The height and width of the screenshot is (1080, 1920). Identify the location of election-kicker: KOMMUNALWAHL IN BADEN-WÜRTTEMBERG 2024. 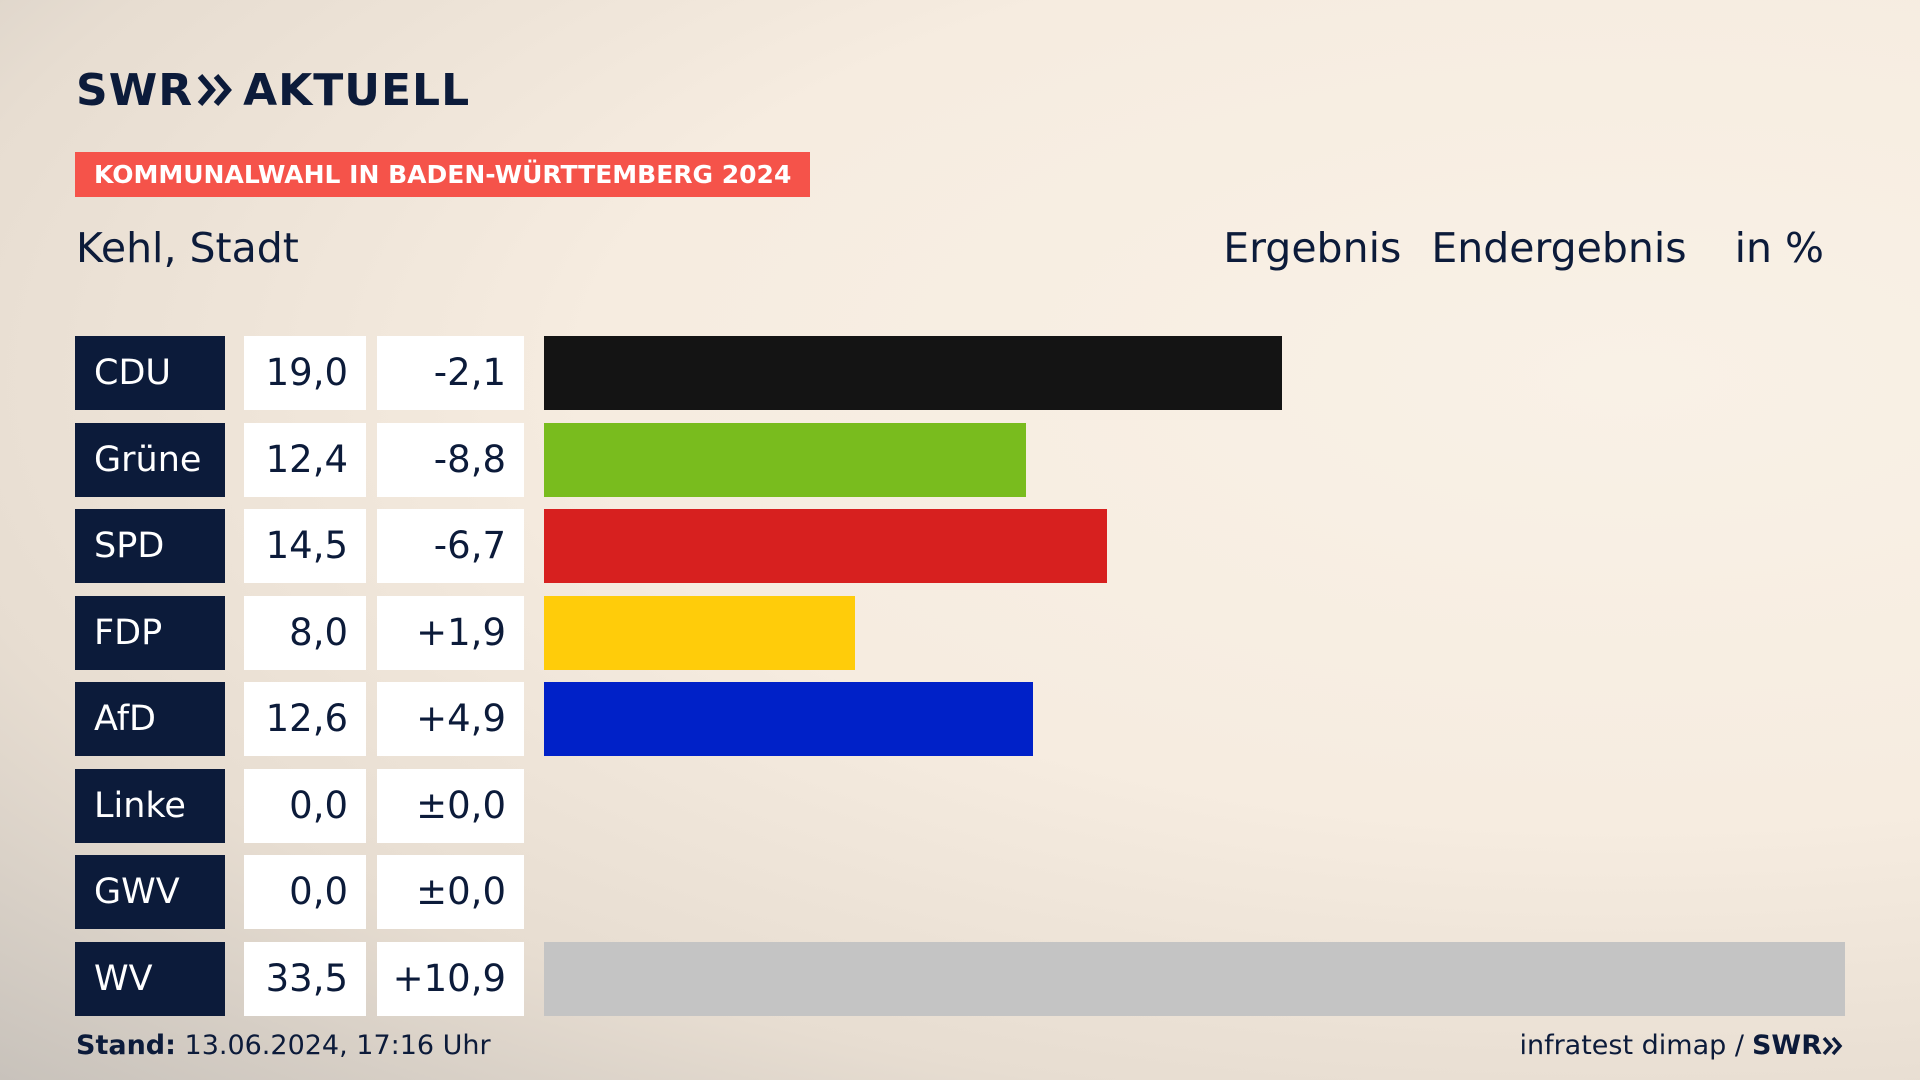
(443, 174).